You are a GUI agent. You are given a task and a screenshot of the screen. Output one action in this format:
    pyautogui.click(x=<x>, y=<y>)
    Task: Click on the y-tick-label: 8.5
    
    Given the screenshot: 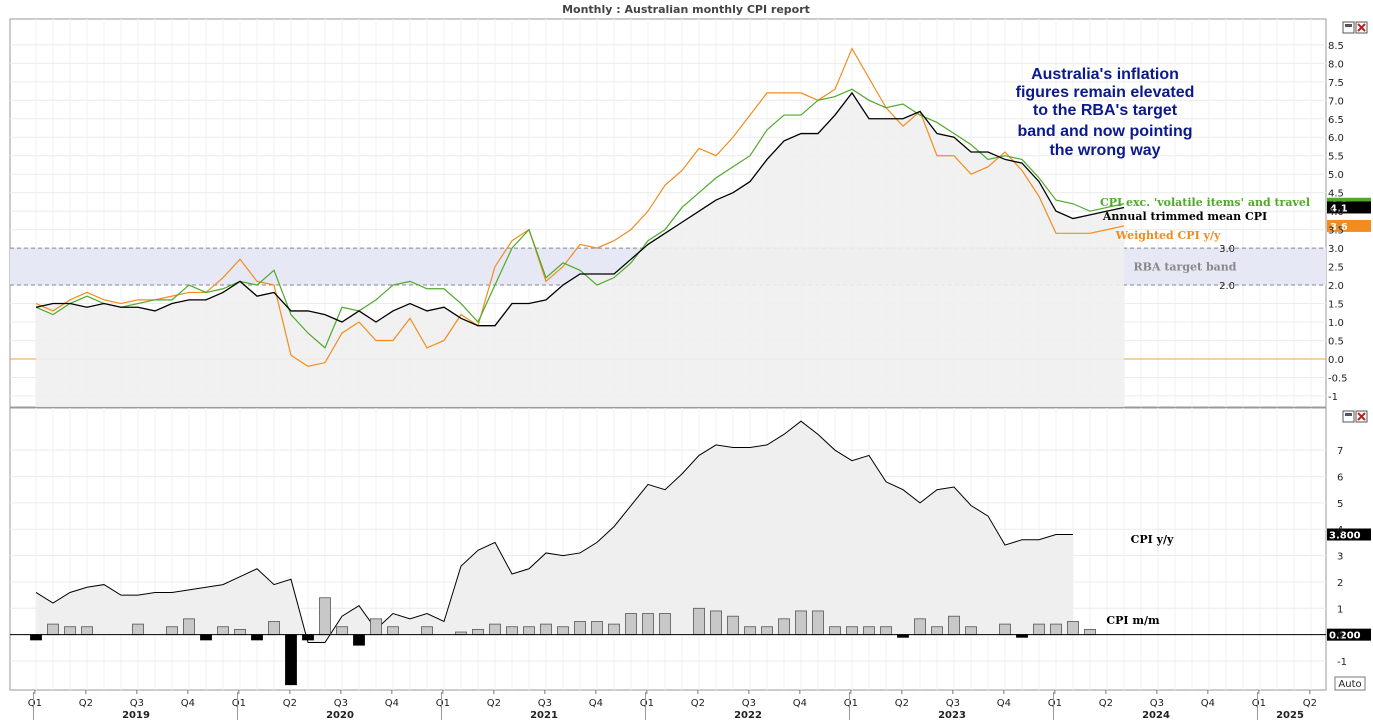 What is the action you would take?
    pyautogui.click(x=1336, y=46)
    